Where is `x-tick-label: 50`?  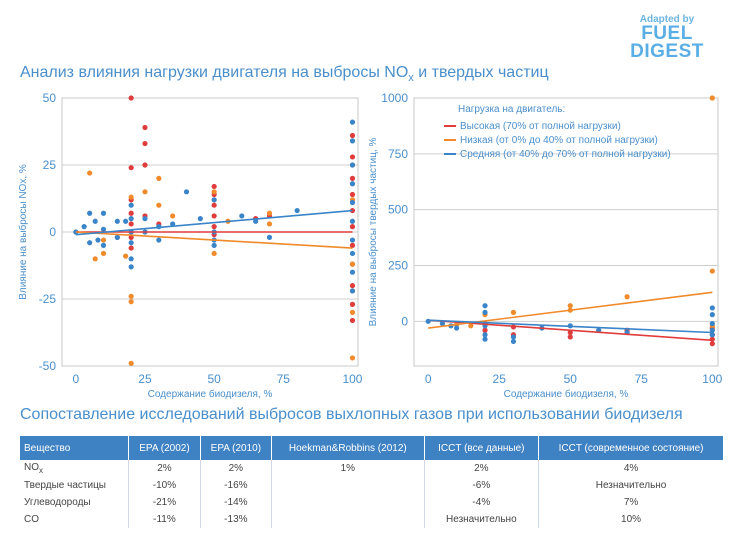
x-tick-label: 50 is located at coordinates (214, 379).